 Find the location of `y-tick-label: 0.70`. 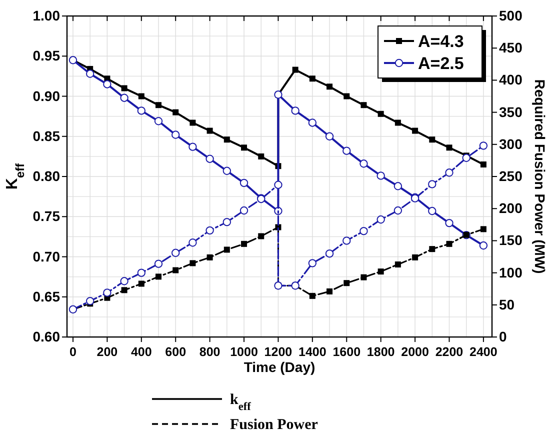

y-tick-label: 0.70 is located at coordinates (46, 256).